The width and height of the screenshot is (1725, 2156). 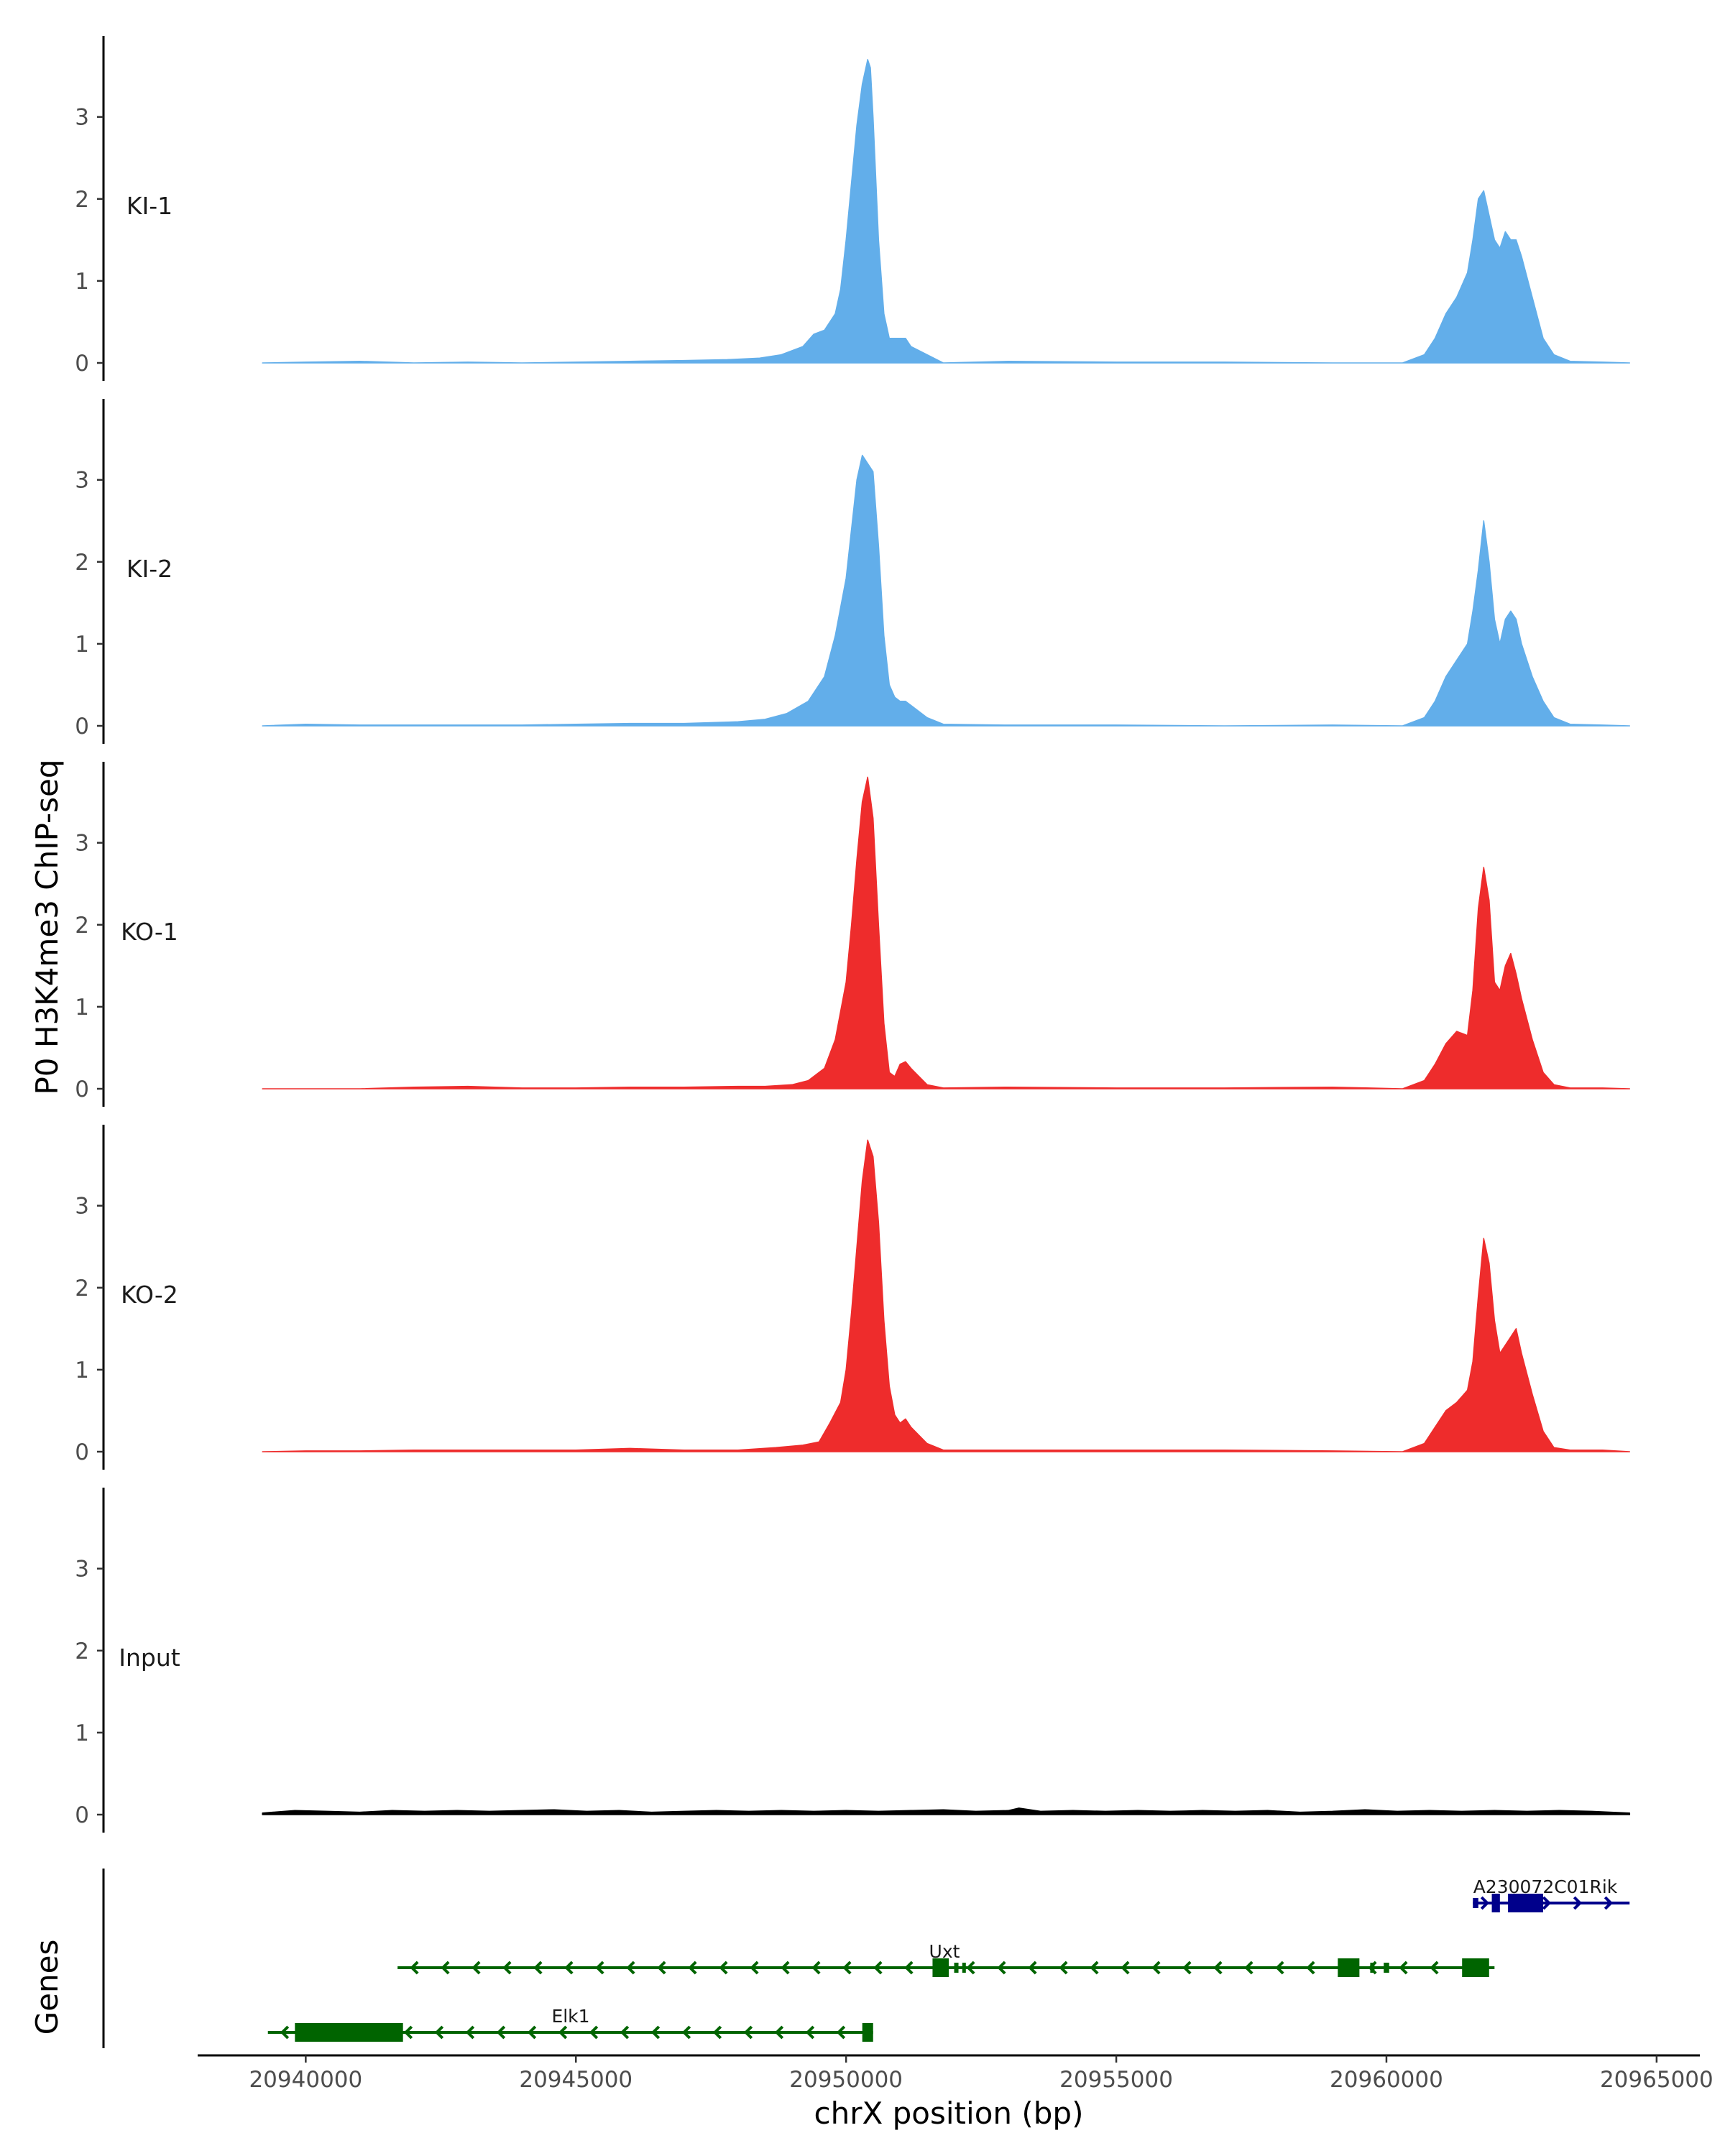 What do you see at coordinates (1386, 2080) in the screenshot?
I see `x-tick-label: 20960000` at bounding box center [1386, 2080].